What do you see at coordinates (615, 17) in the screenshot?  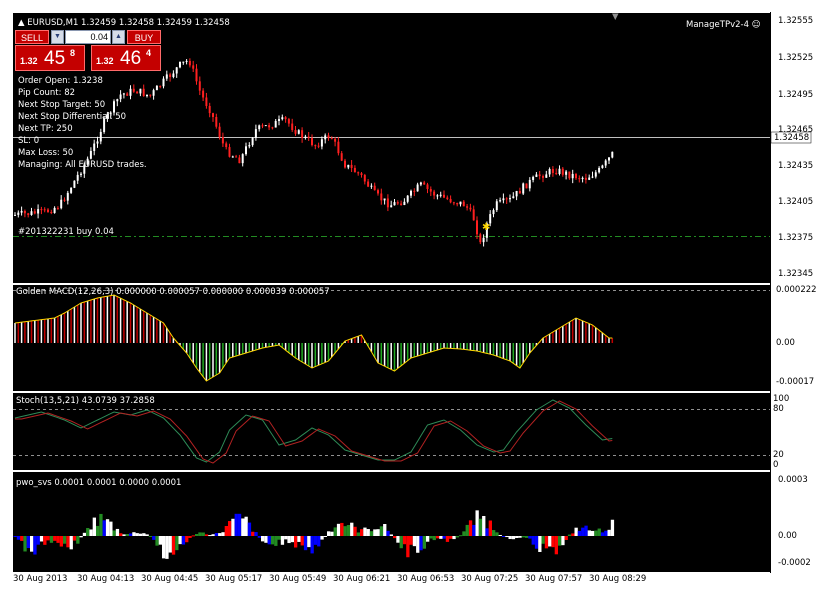 I see `chart-shift-marker-icon: ▼` at bounding box center [615, 17].